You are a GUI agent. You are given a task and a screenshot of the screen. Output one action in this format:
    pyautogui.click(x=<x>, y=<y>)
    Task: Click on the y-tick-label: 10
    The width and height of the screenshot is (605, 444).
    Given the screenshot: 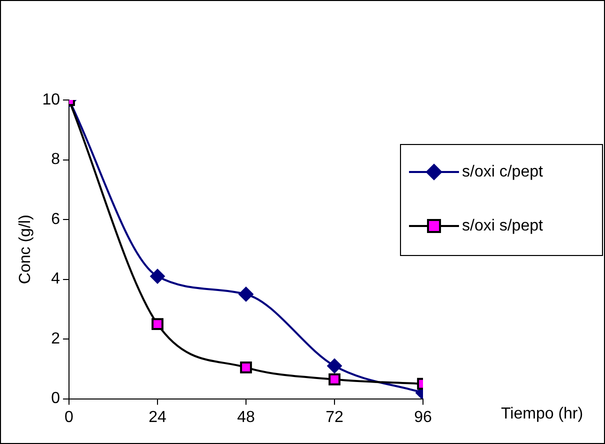 What is the action you would take?
    pyautogui.click(x=51, y=99)
    